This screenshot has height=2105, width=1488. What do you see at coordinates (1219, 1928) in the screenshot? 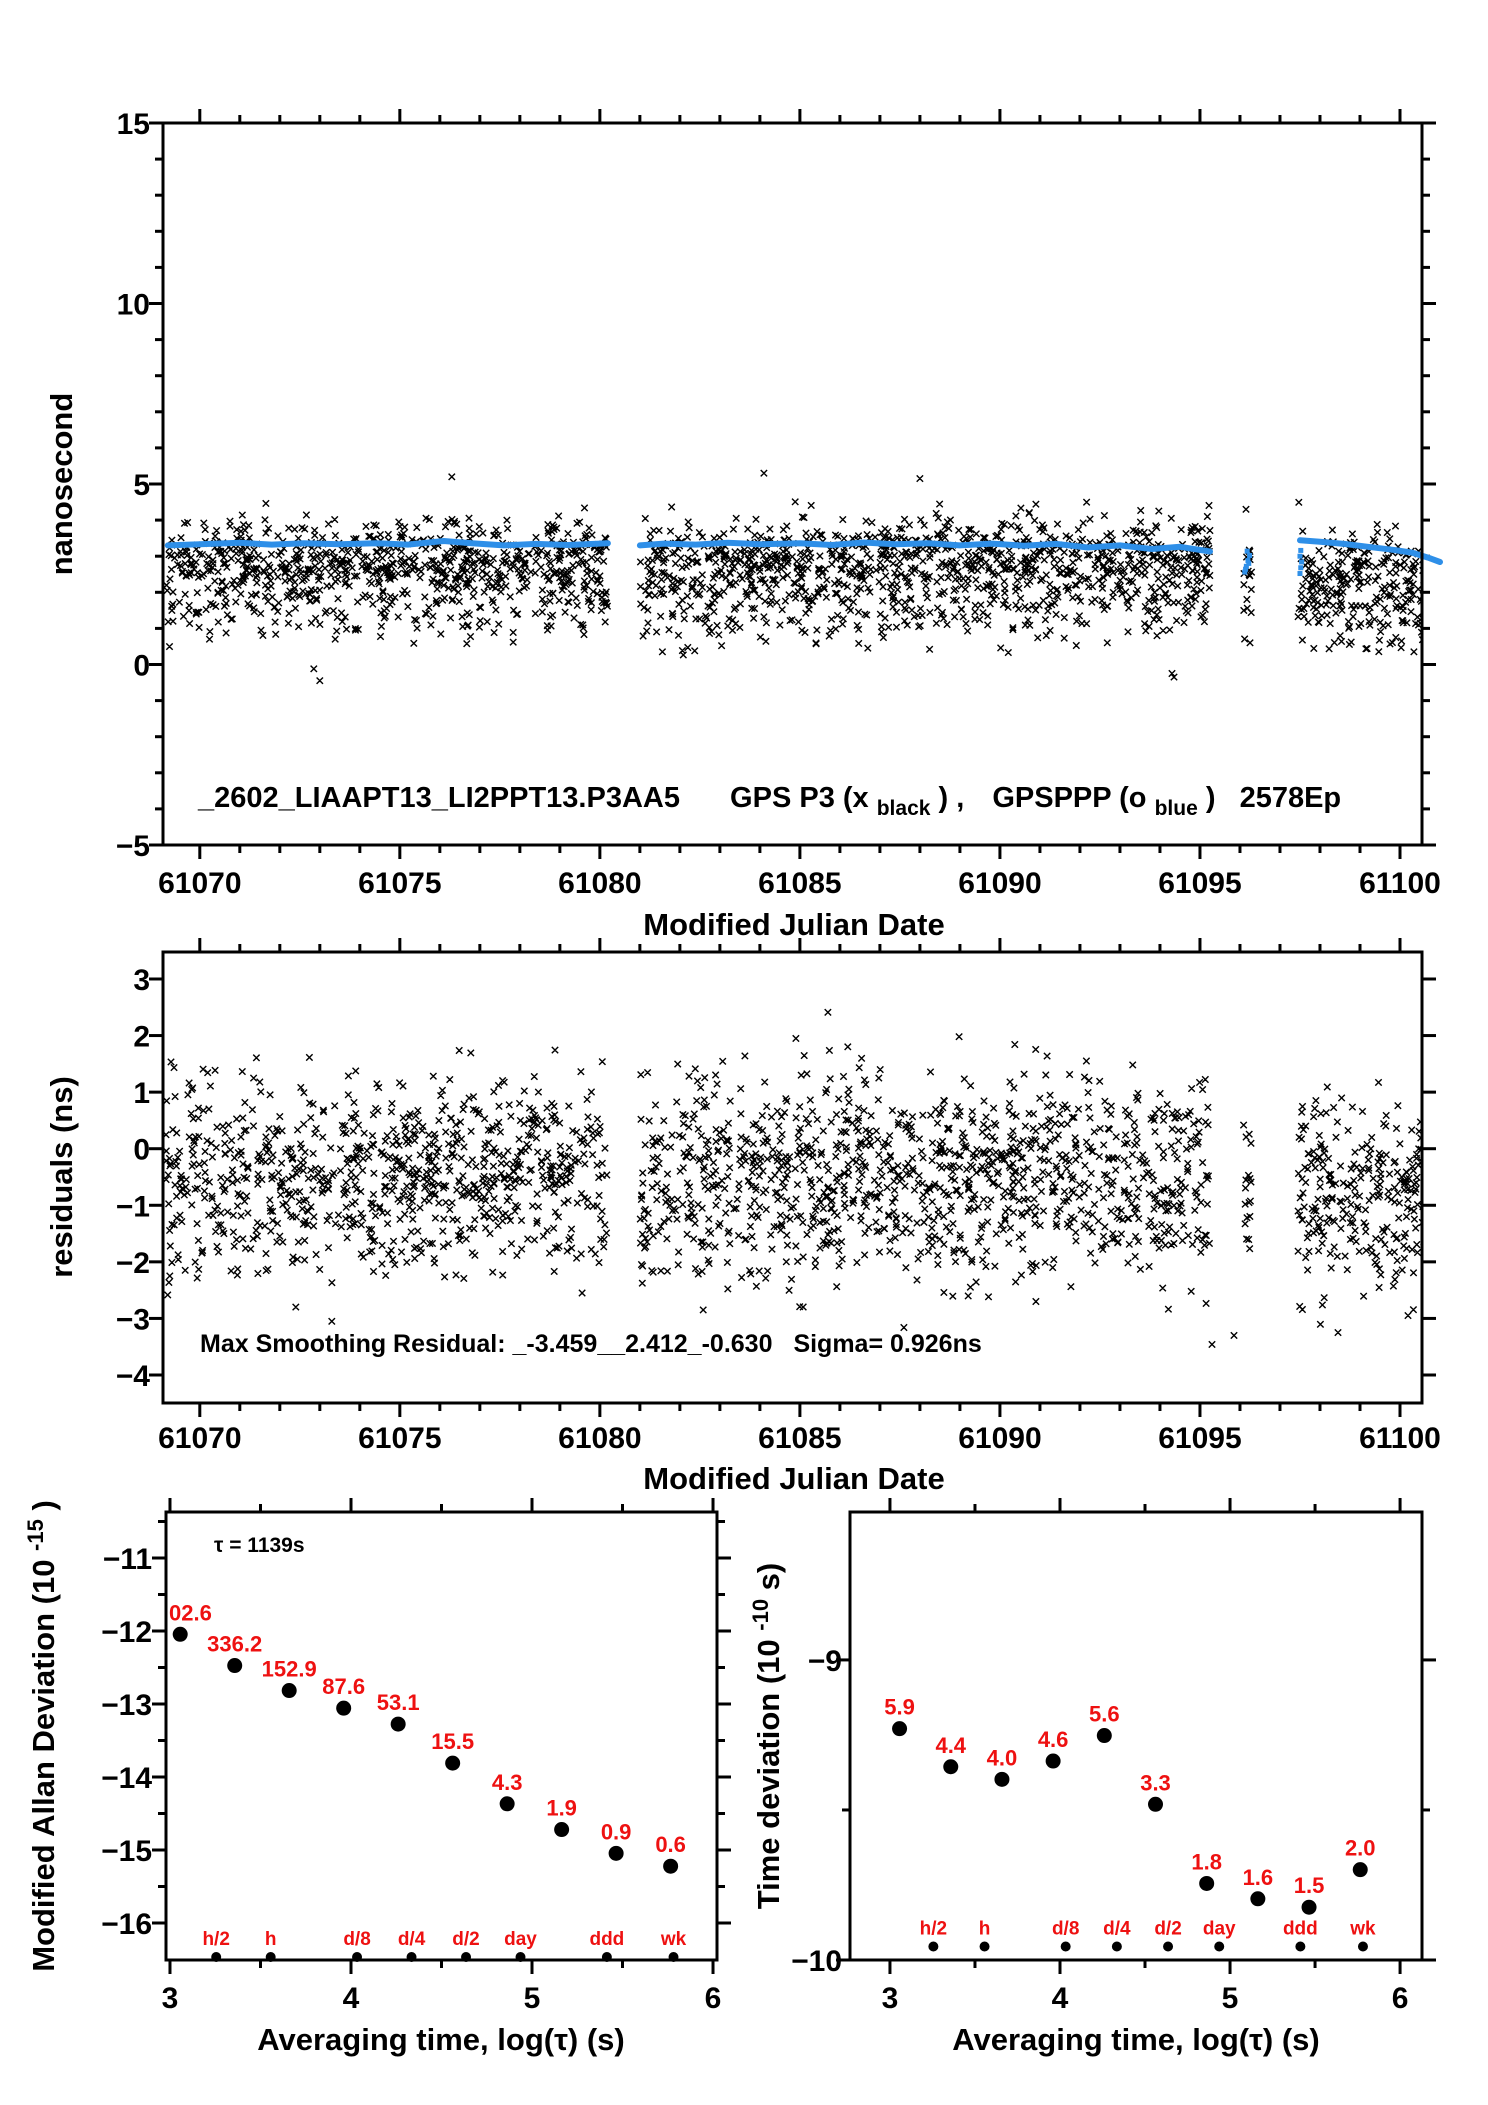
I see `time-marker-label: day` at bounding box center [1219, 1928].